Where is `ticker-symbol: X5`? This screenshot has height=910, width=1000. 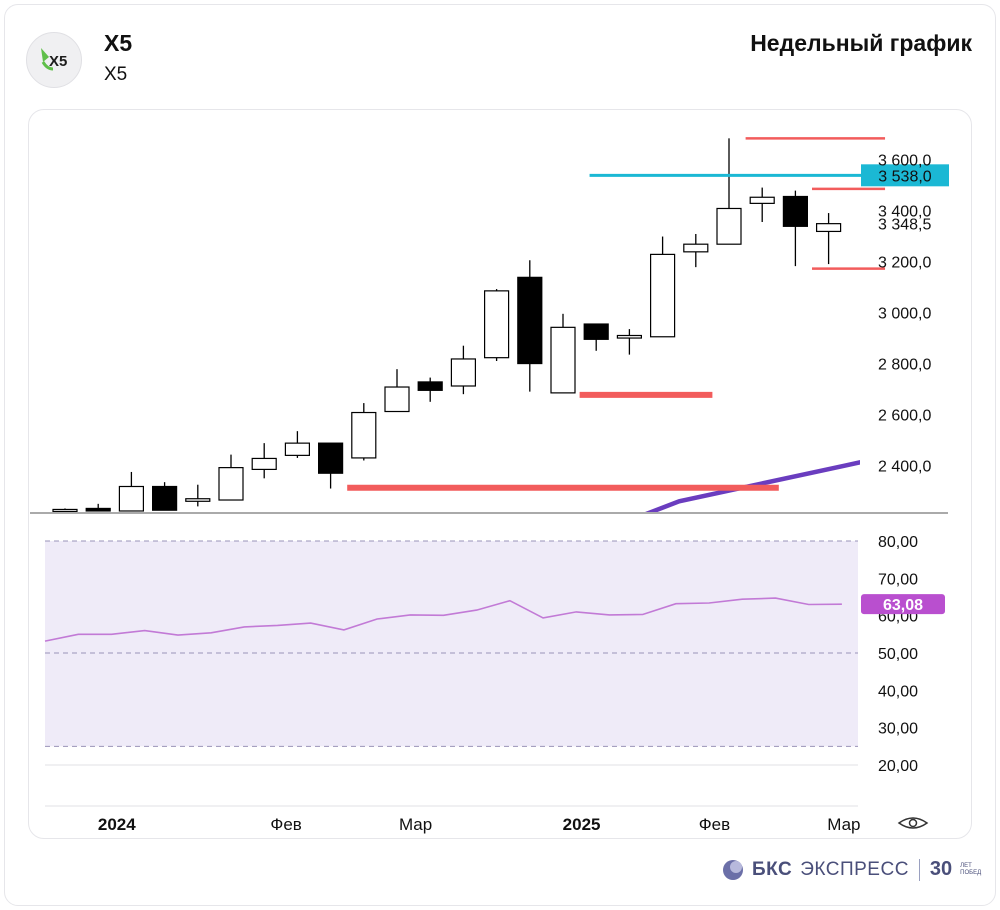 ticker-symbol: X5 is located at coordinates (118, 43).